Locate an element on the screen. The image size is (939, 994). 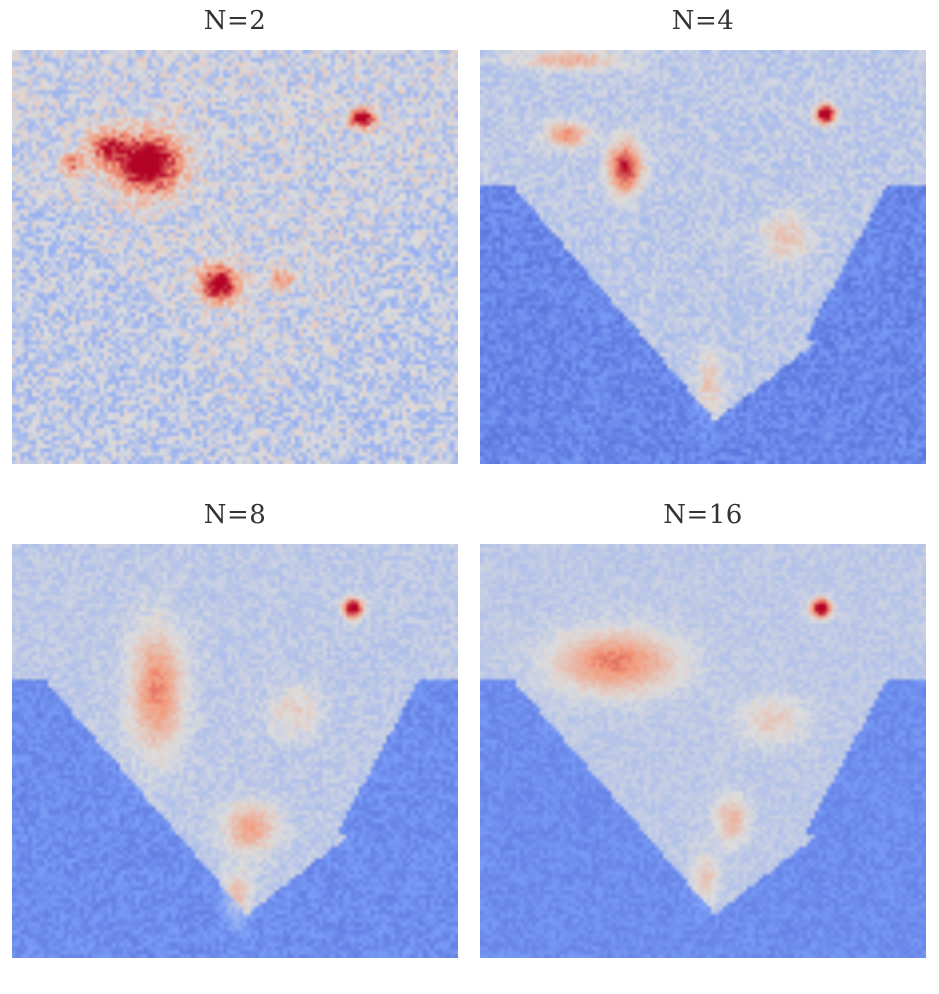
panel-title: N=16 is located at coordinates (703, 515).